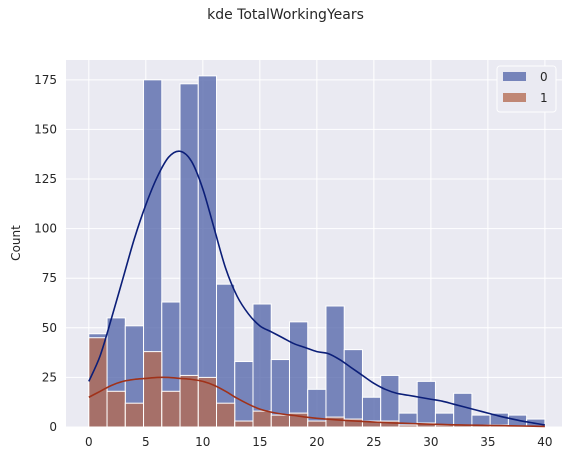 The width and height of the screenshot is (571, 461). Describe the element at coordinates (16, 243) in the screenshot. I see `y-axis-label: Count` at that location.